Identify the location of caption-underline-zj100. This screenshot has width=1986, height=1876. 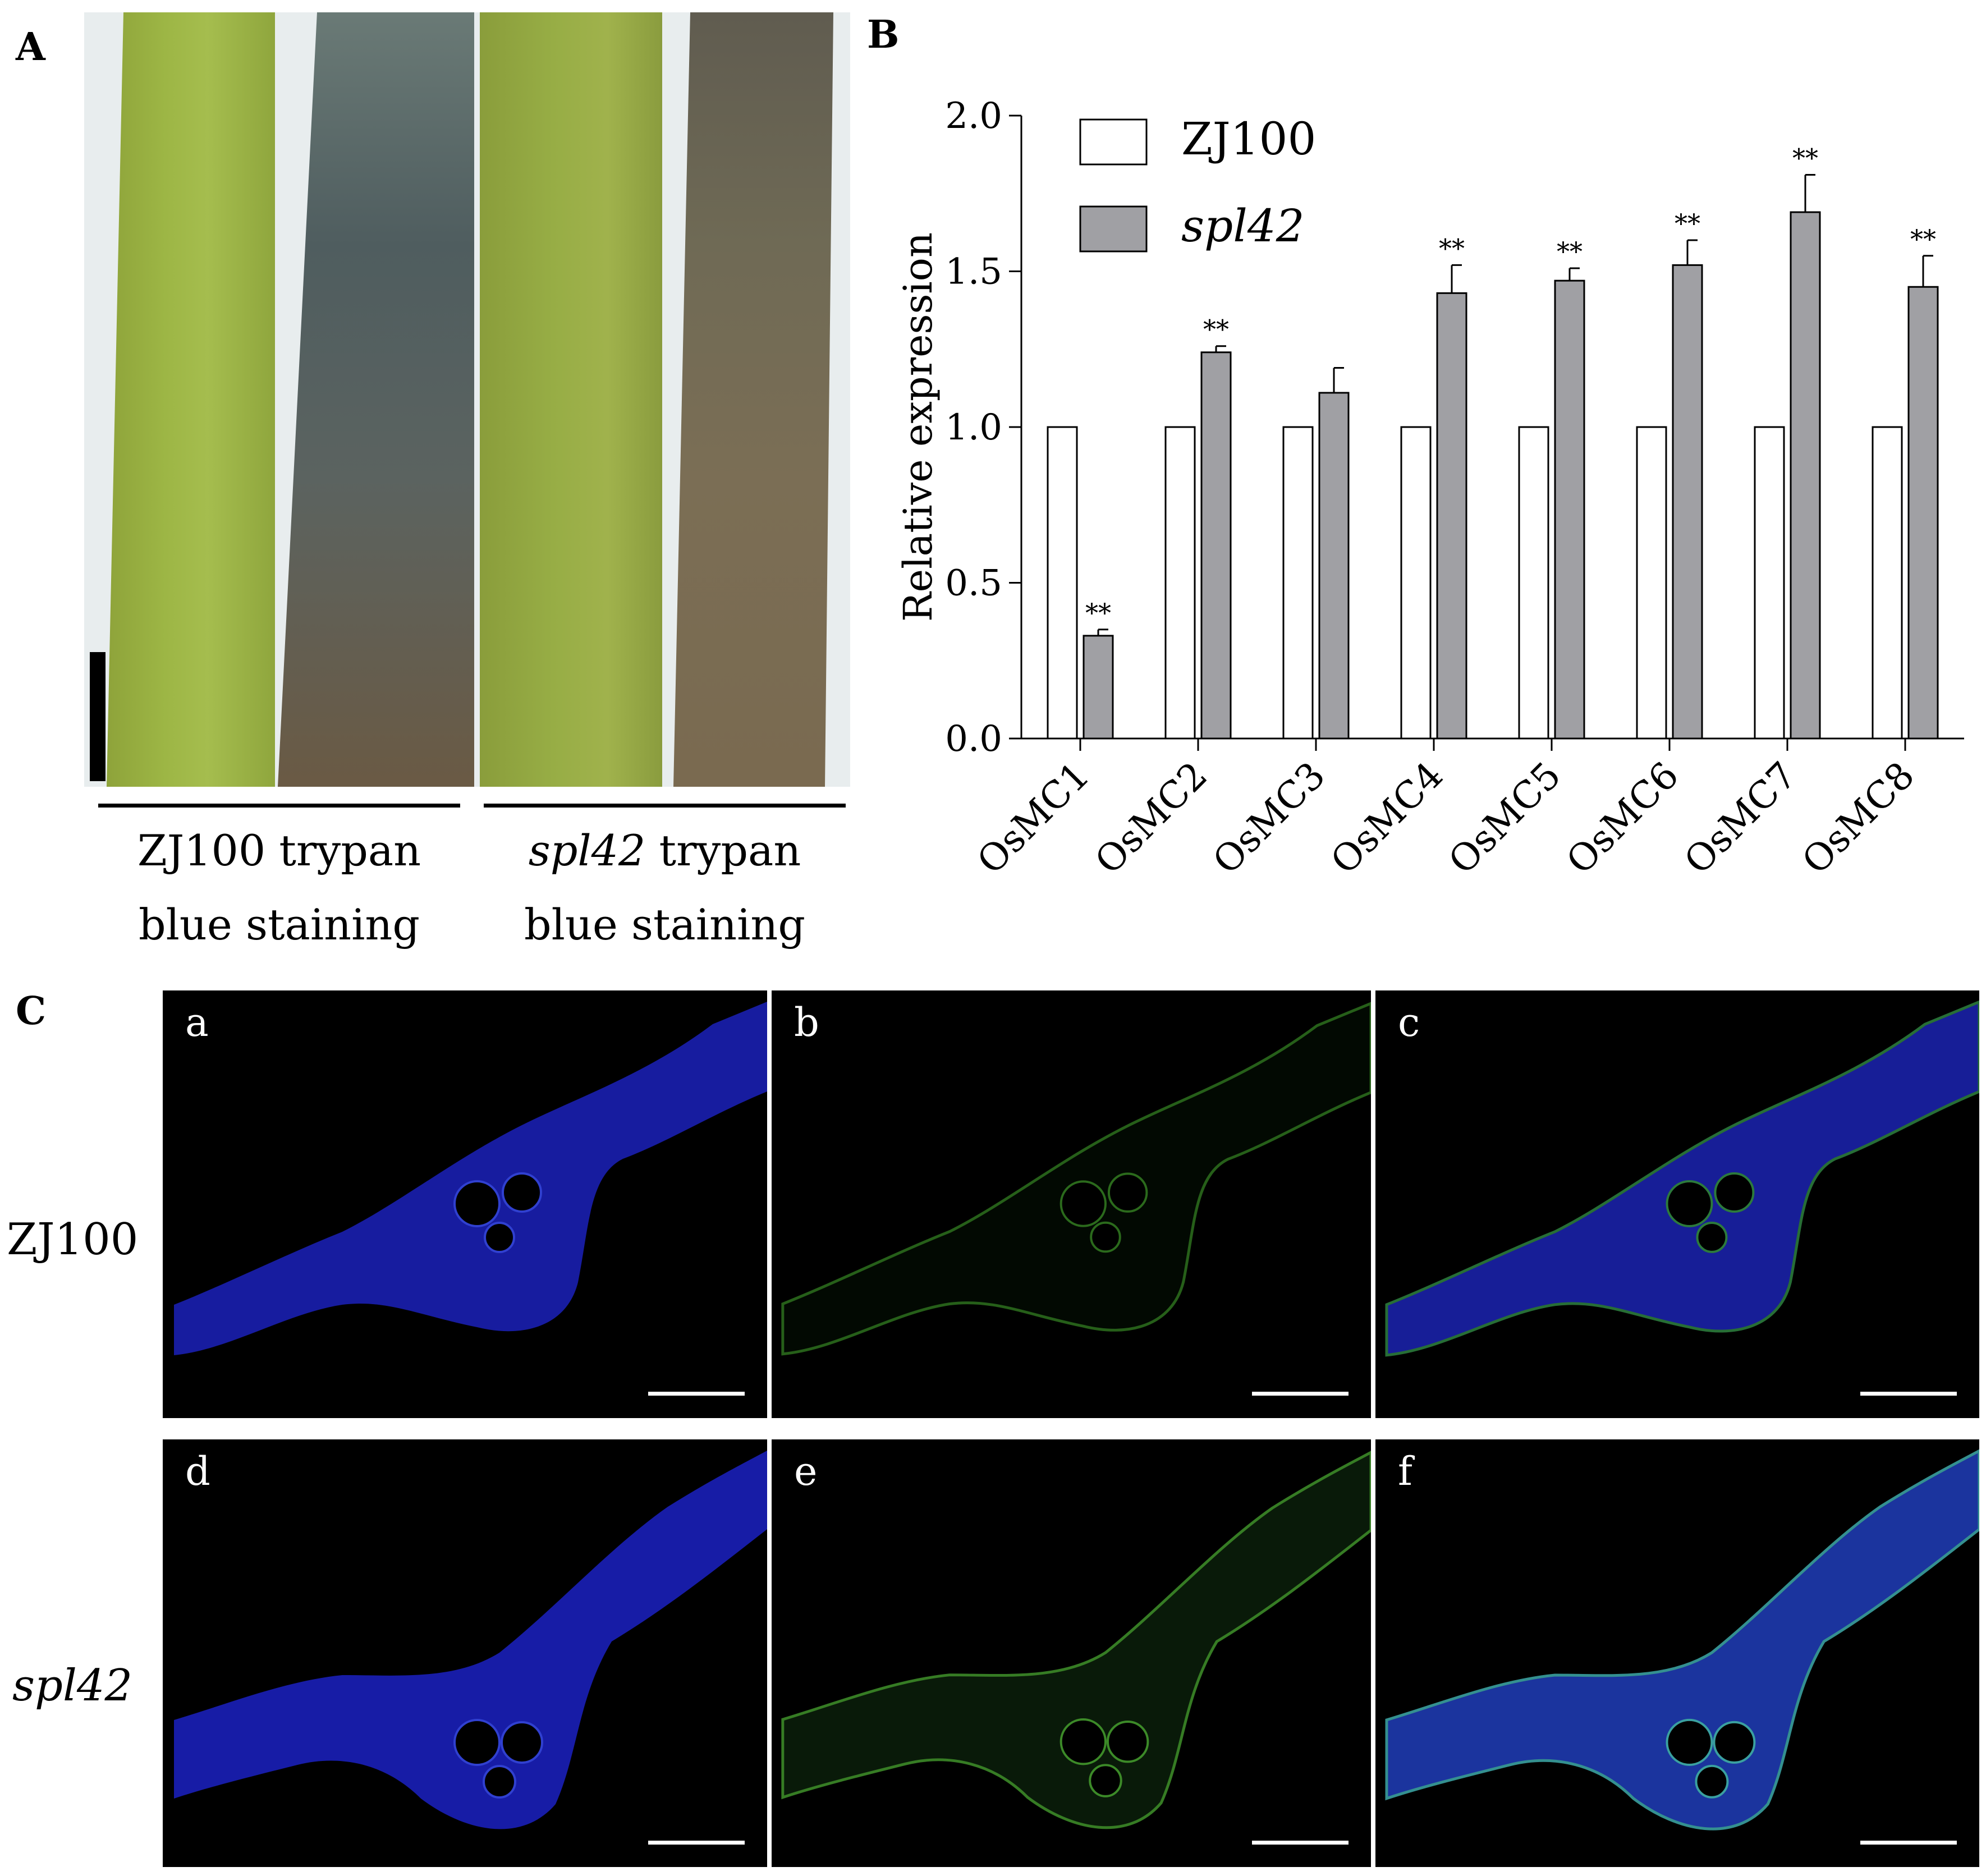
(279, 806).